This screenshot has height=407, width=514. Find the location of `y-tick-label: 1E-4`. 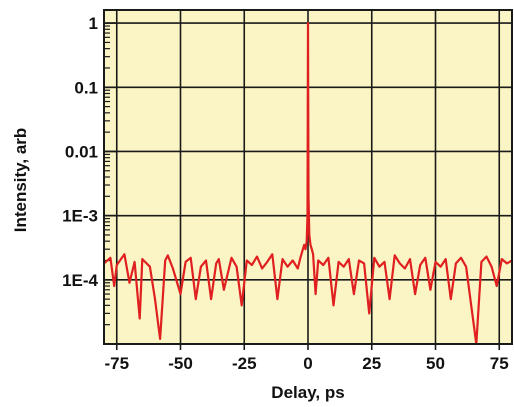

y-tick-label: 1E-4 is located at coordinates (80, 280).